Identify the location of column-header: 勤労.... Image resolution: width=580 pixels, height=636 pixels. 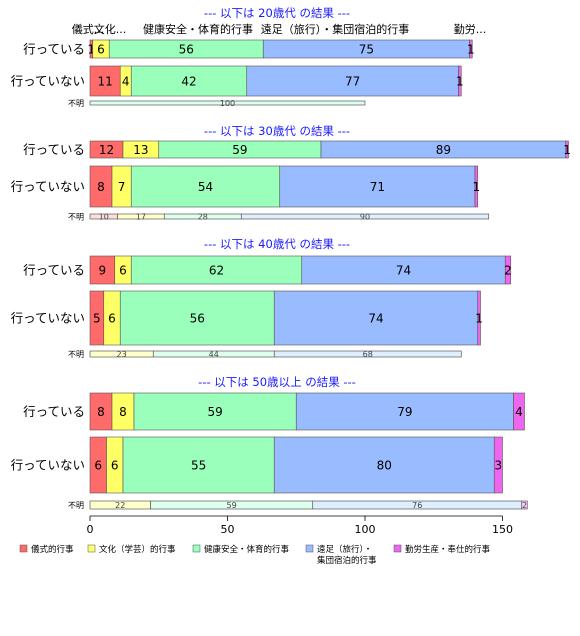
(470, 29).